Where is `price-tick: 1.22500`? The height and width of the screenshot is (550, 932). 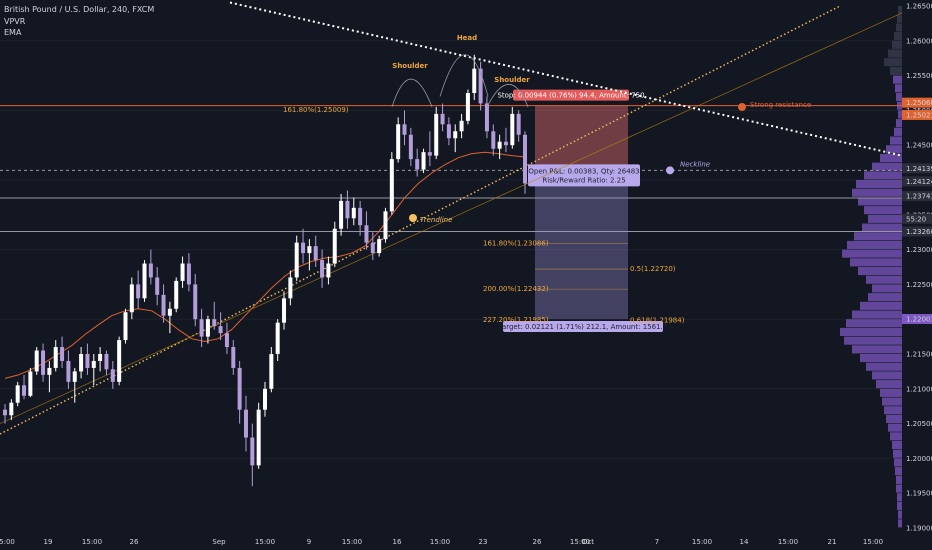
price-tick: 1.22500 is located at coordinates (919, 285).